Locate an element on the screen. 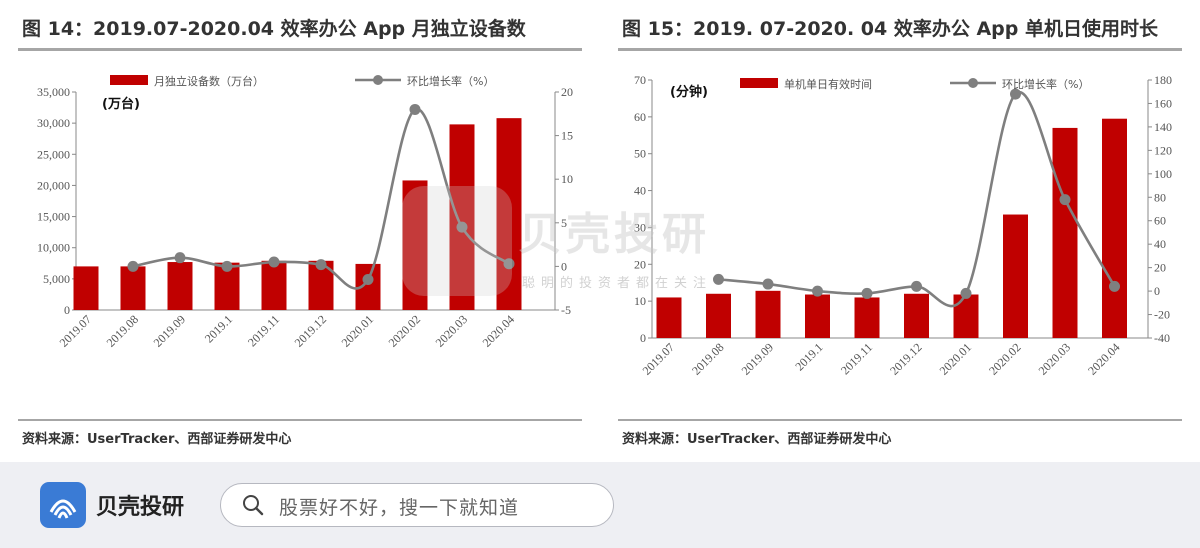 This screenshot has height=548, width=1200. bar-2019.12 is located at coordinates (916, 315).